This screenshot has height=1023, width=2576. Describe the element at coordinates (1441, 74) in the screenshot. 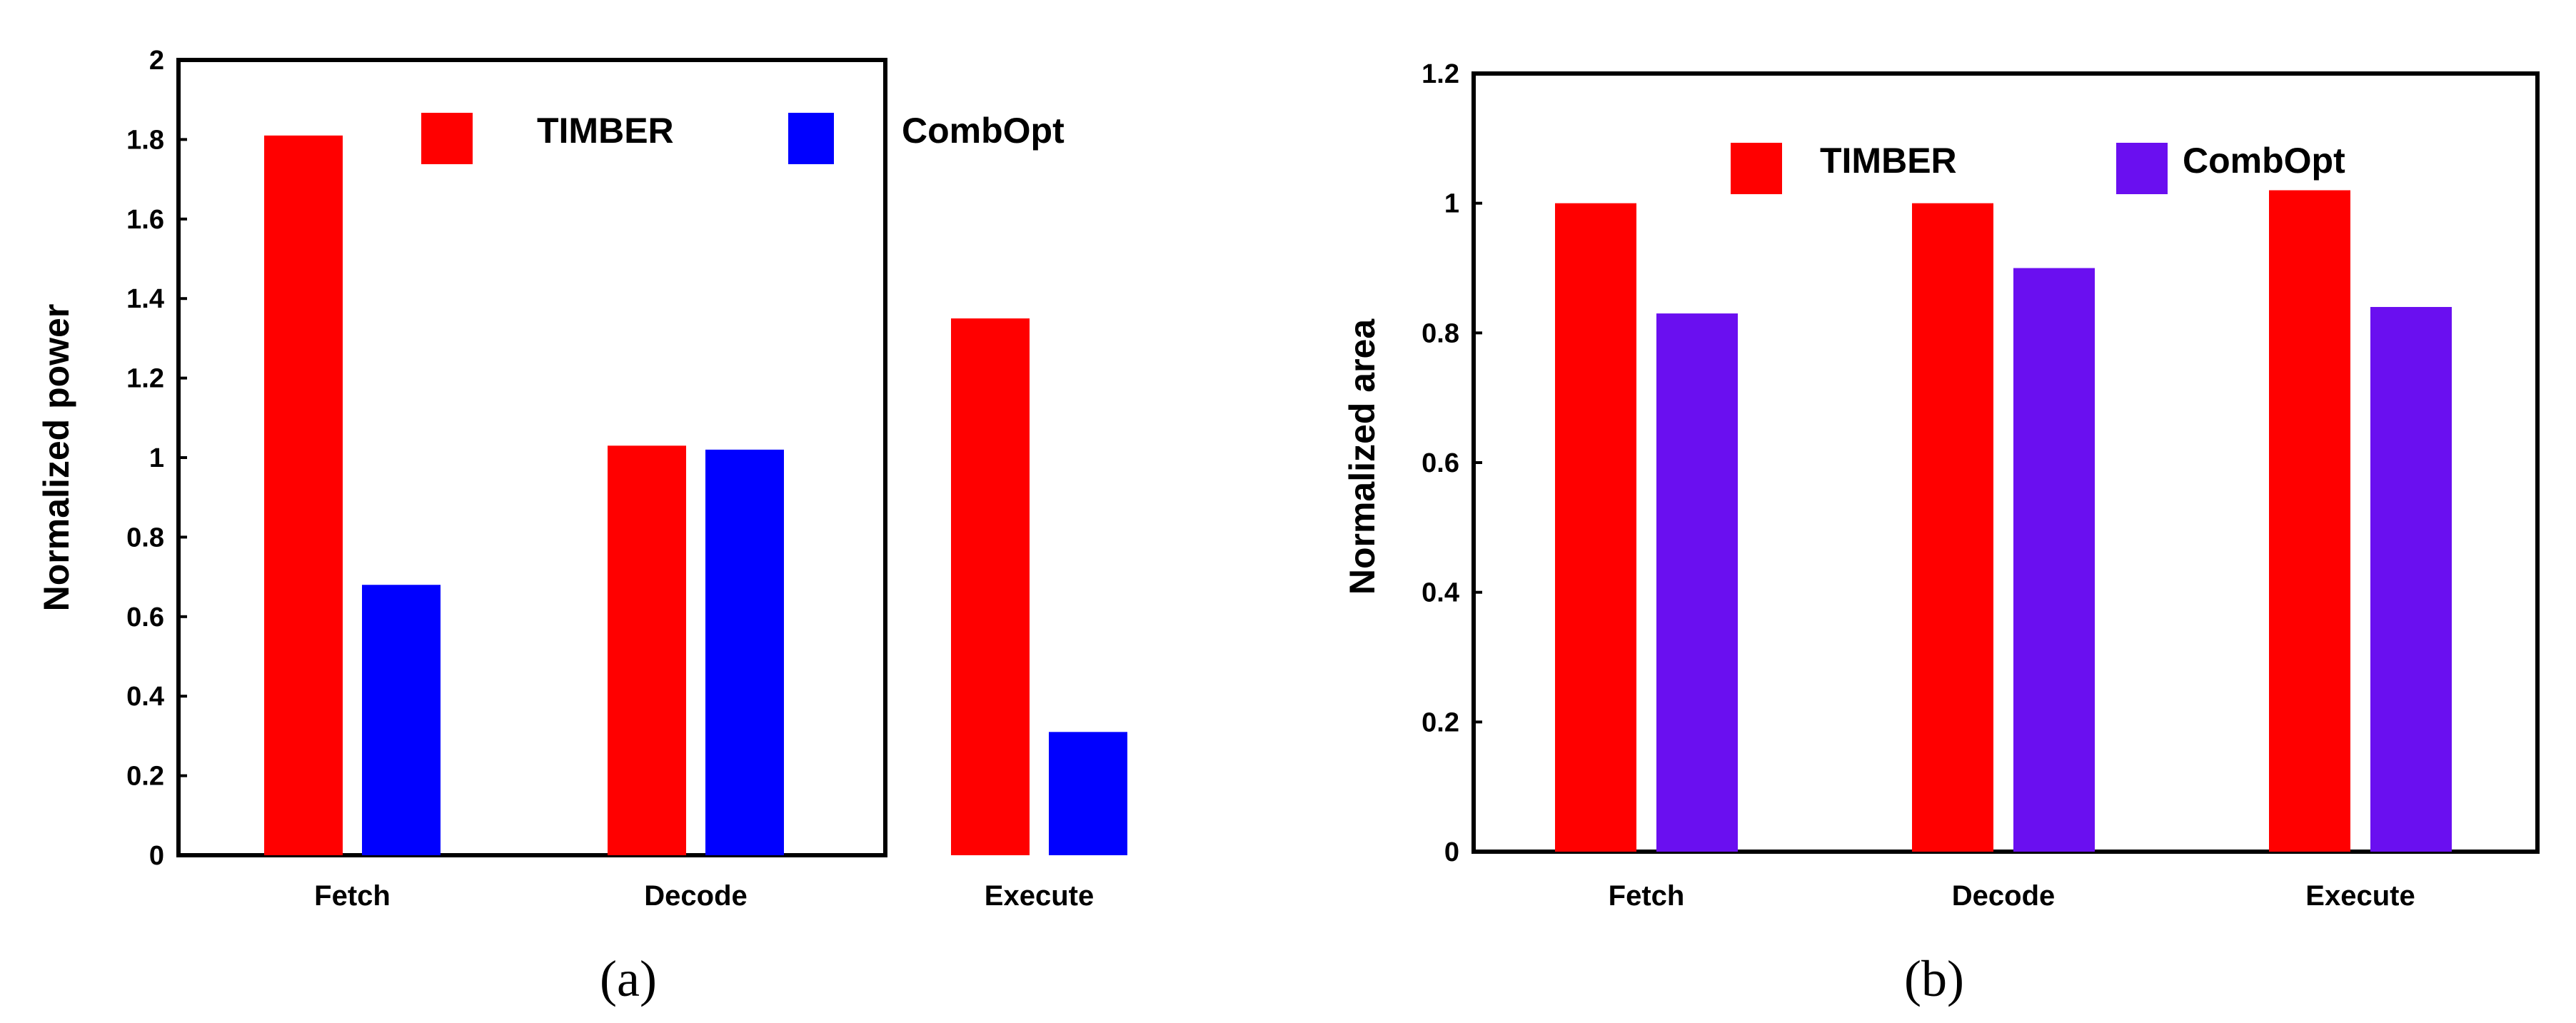

I see `b-y-tick-label: 1.2` at that location.